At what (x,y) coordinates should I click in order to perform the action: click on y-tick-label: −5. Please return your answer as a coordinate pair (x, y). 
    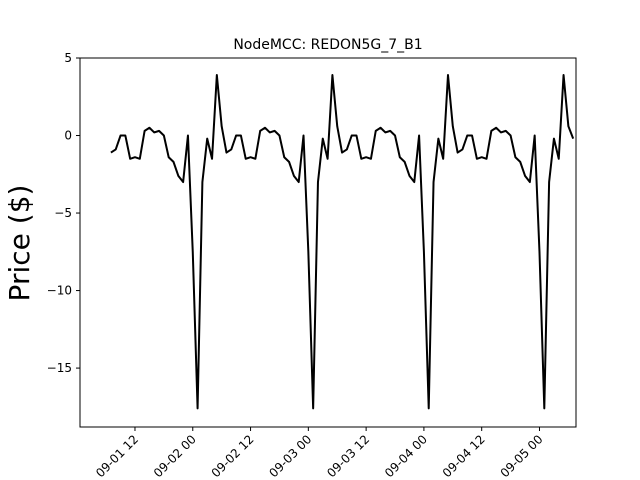
    Looking at the image, I should click on (63, 213).